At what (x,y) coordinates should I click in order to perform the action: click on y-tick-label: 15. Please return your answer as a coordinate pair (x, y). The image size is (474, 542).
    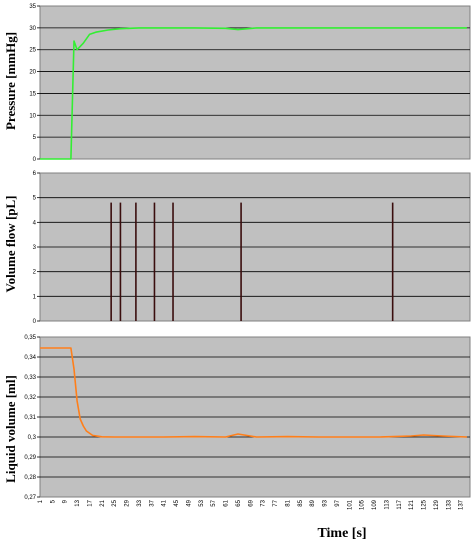
    Looking at the image, I should click on (32, 94).